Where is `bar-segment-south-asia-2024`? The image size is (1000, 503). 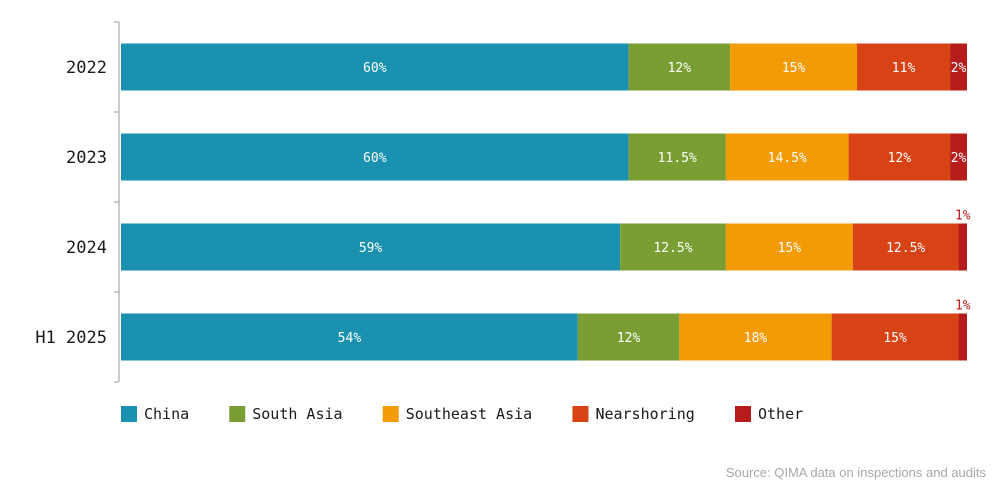 bar-segment-south-asia-2024 is located at coordinates (673, 247).